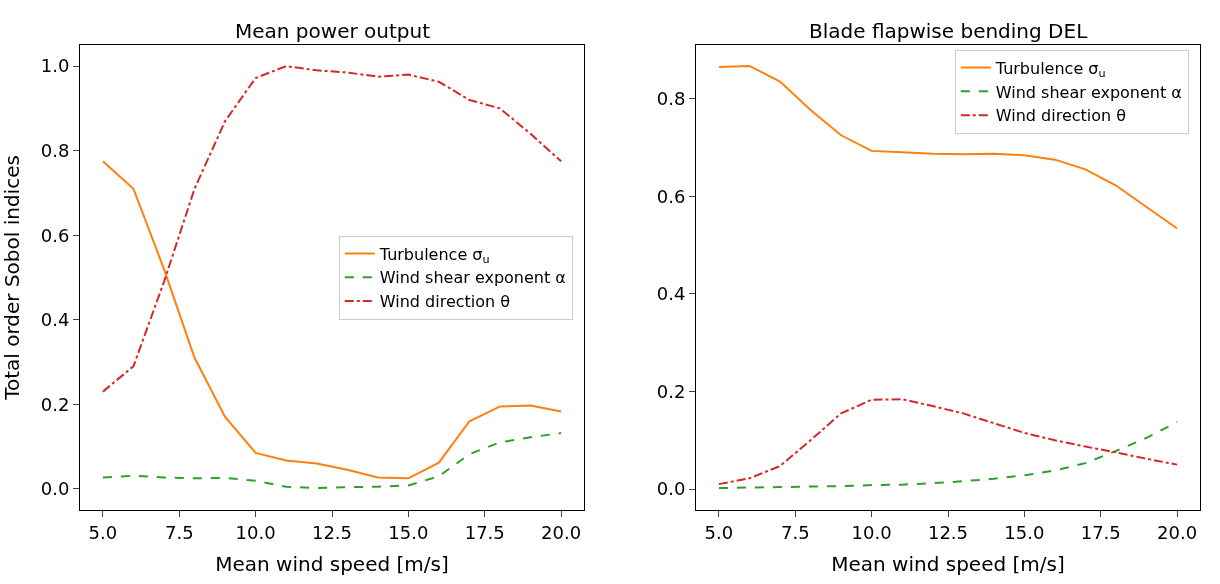 Image resolution: width=1220 pixels, height=584 pixels. I want to click on y-axis-title: Total order Sobol indices, so click(12, 278).